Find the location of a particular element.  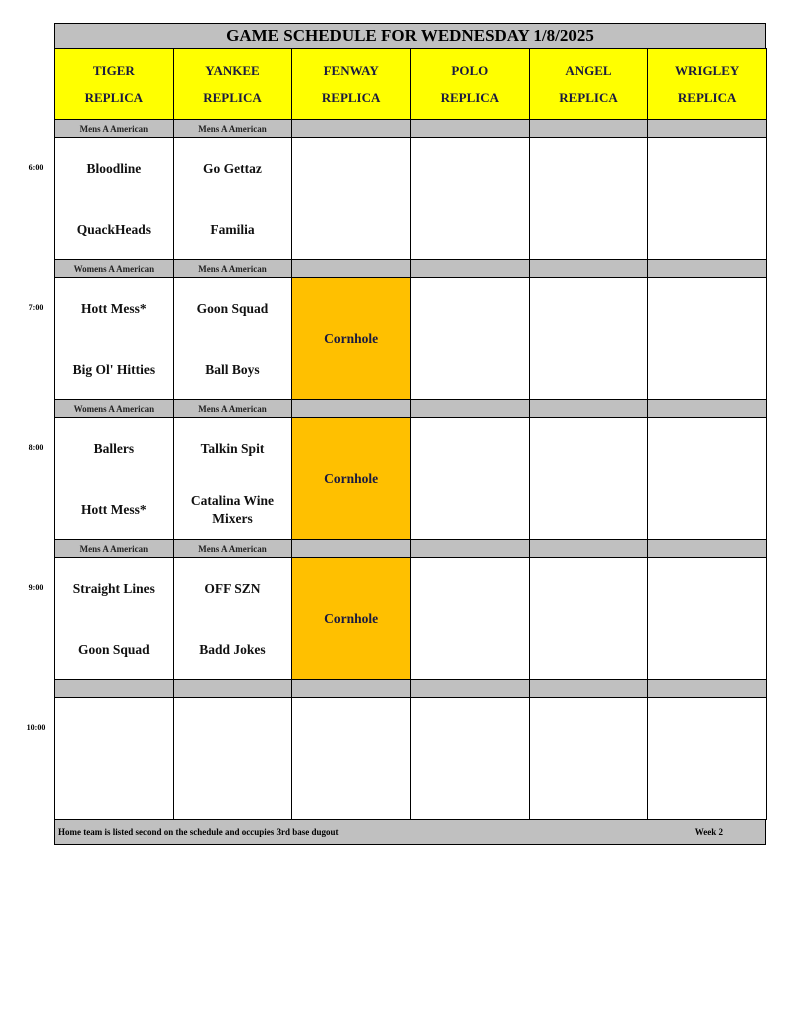

week-label: Week 2 is located at coordinates (708, 832).